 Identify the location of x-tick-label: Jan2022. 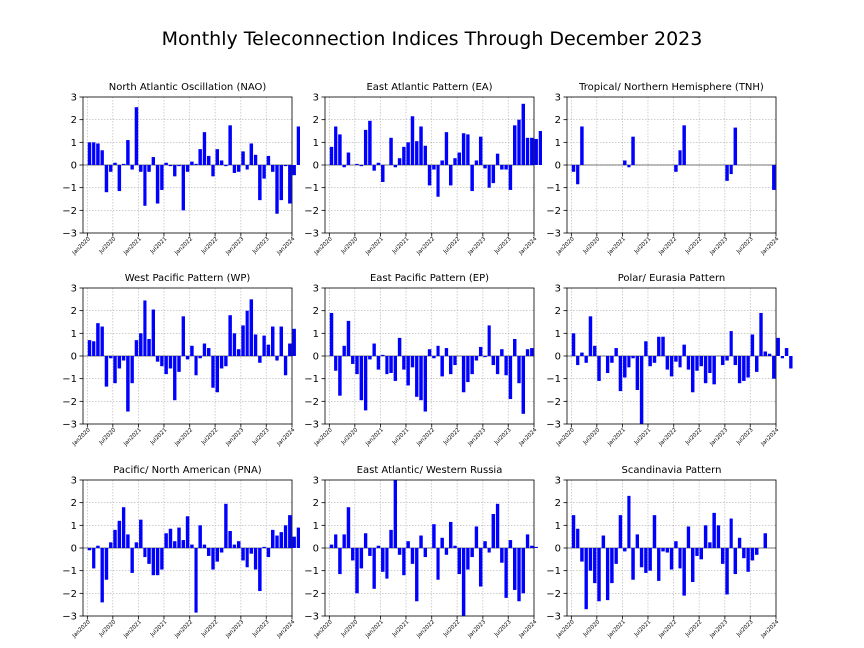
(425, 437).